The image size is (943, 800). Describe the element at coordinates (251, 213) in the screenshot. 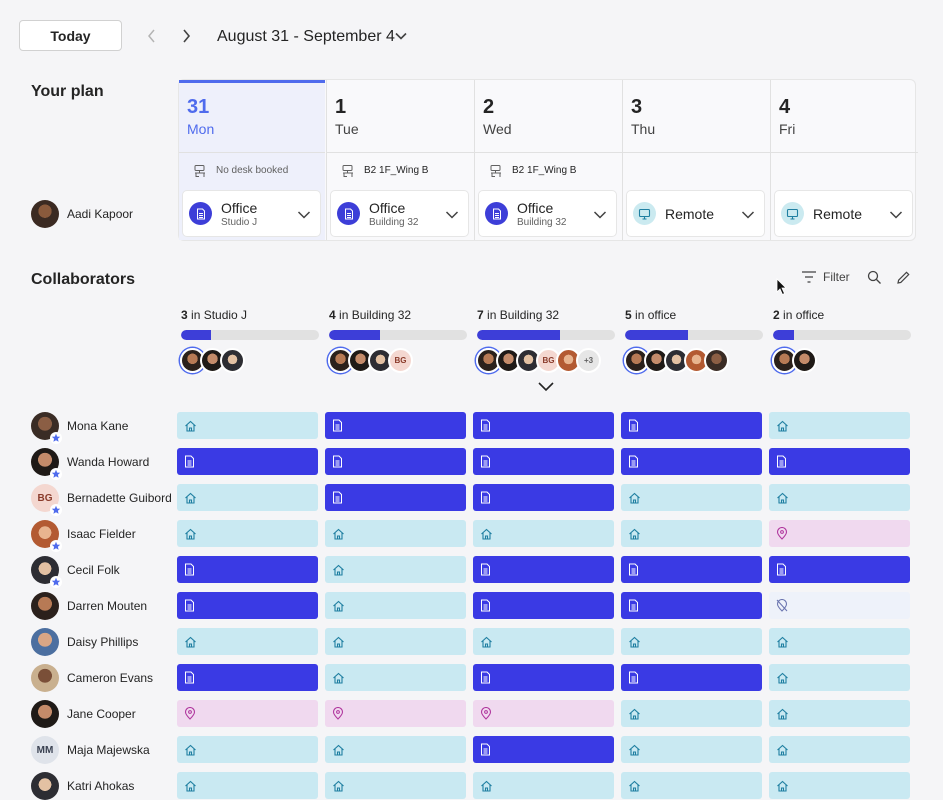

I see `location-dropdown: Office Studio J` at that location.